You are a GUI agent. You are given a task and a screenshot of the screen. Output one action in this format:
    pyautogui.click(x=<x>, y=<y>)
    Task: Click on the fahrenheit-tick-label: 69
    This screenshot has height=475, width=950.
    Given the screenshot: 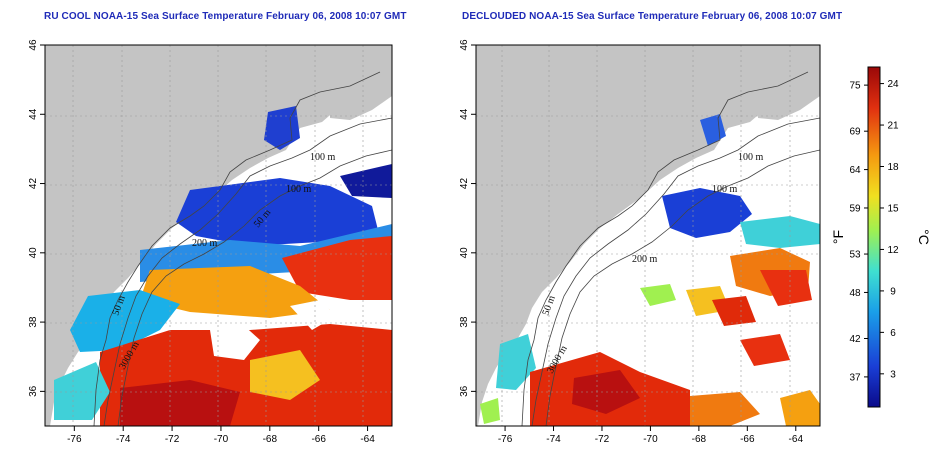 What is the action you would take?
    pyautogui.click(x=855, y=132)
    